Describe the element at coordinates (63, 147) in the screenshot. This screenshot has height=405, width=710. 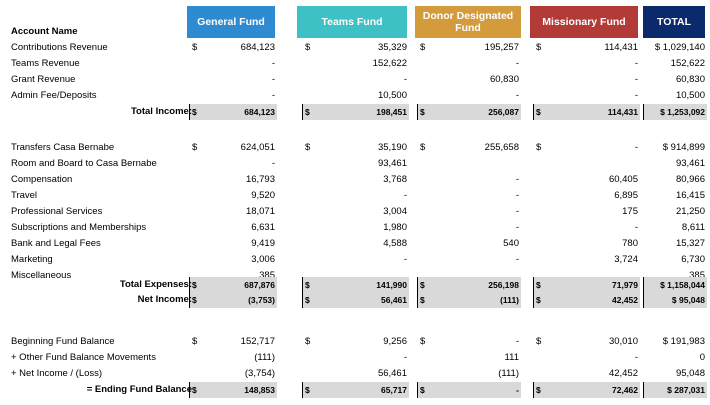
I see `row-label: Transfers Casa Bernabe` at that location.